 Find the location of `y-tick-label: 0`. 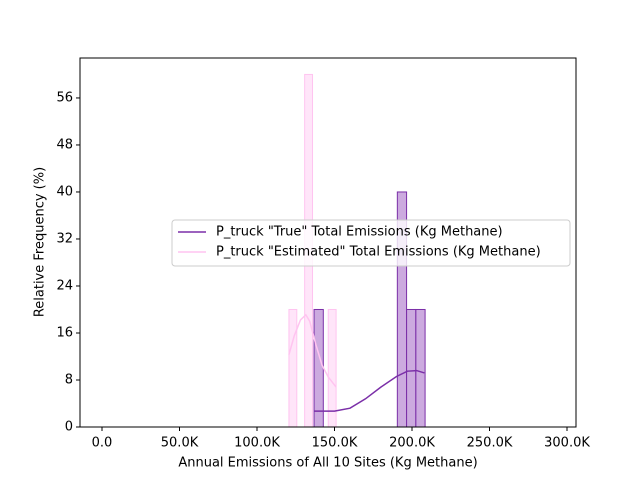

y-tick-label: 0 is located at coordinates (69, 427).